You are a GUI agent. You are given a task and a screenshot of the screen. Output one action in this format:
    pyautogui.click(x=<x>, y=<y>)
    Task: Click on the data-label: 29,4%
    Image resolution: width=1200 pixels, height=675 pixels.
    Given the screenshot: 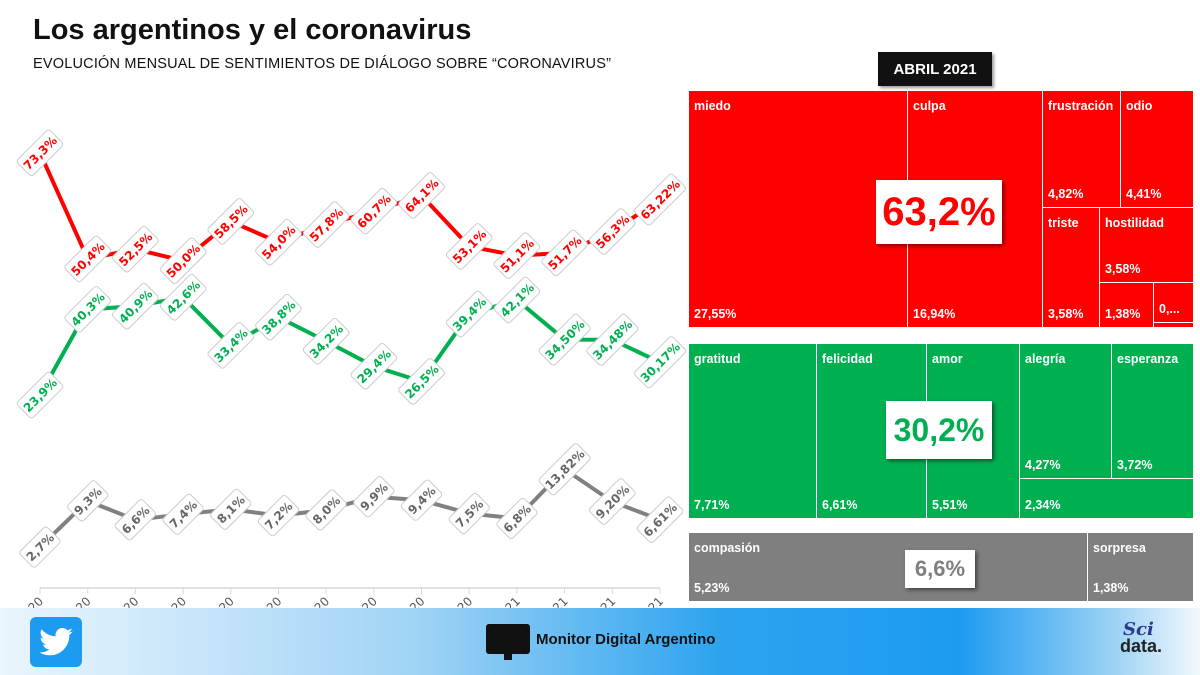 What is the action you would take?
    pyautogui.click(x=374, y=366)
    